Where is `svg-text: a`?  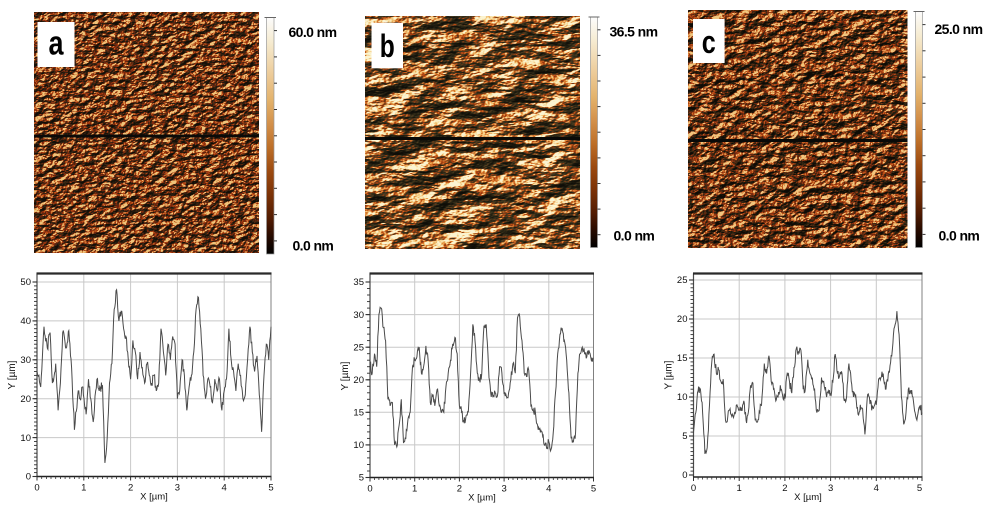 svg-text: a is located at coordinates (57, 44).